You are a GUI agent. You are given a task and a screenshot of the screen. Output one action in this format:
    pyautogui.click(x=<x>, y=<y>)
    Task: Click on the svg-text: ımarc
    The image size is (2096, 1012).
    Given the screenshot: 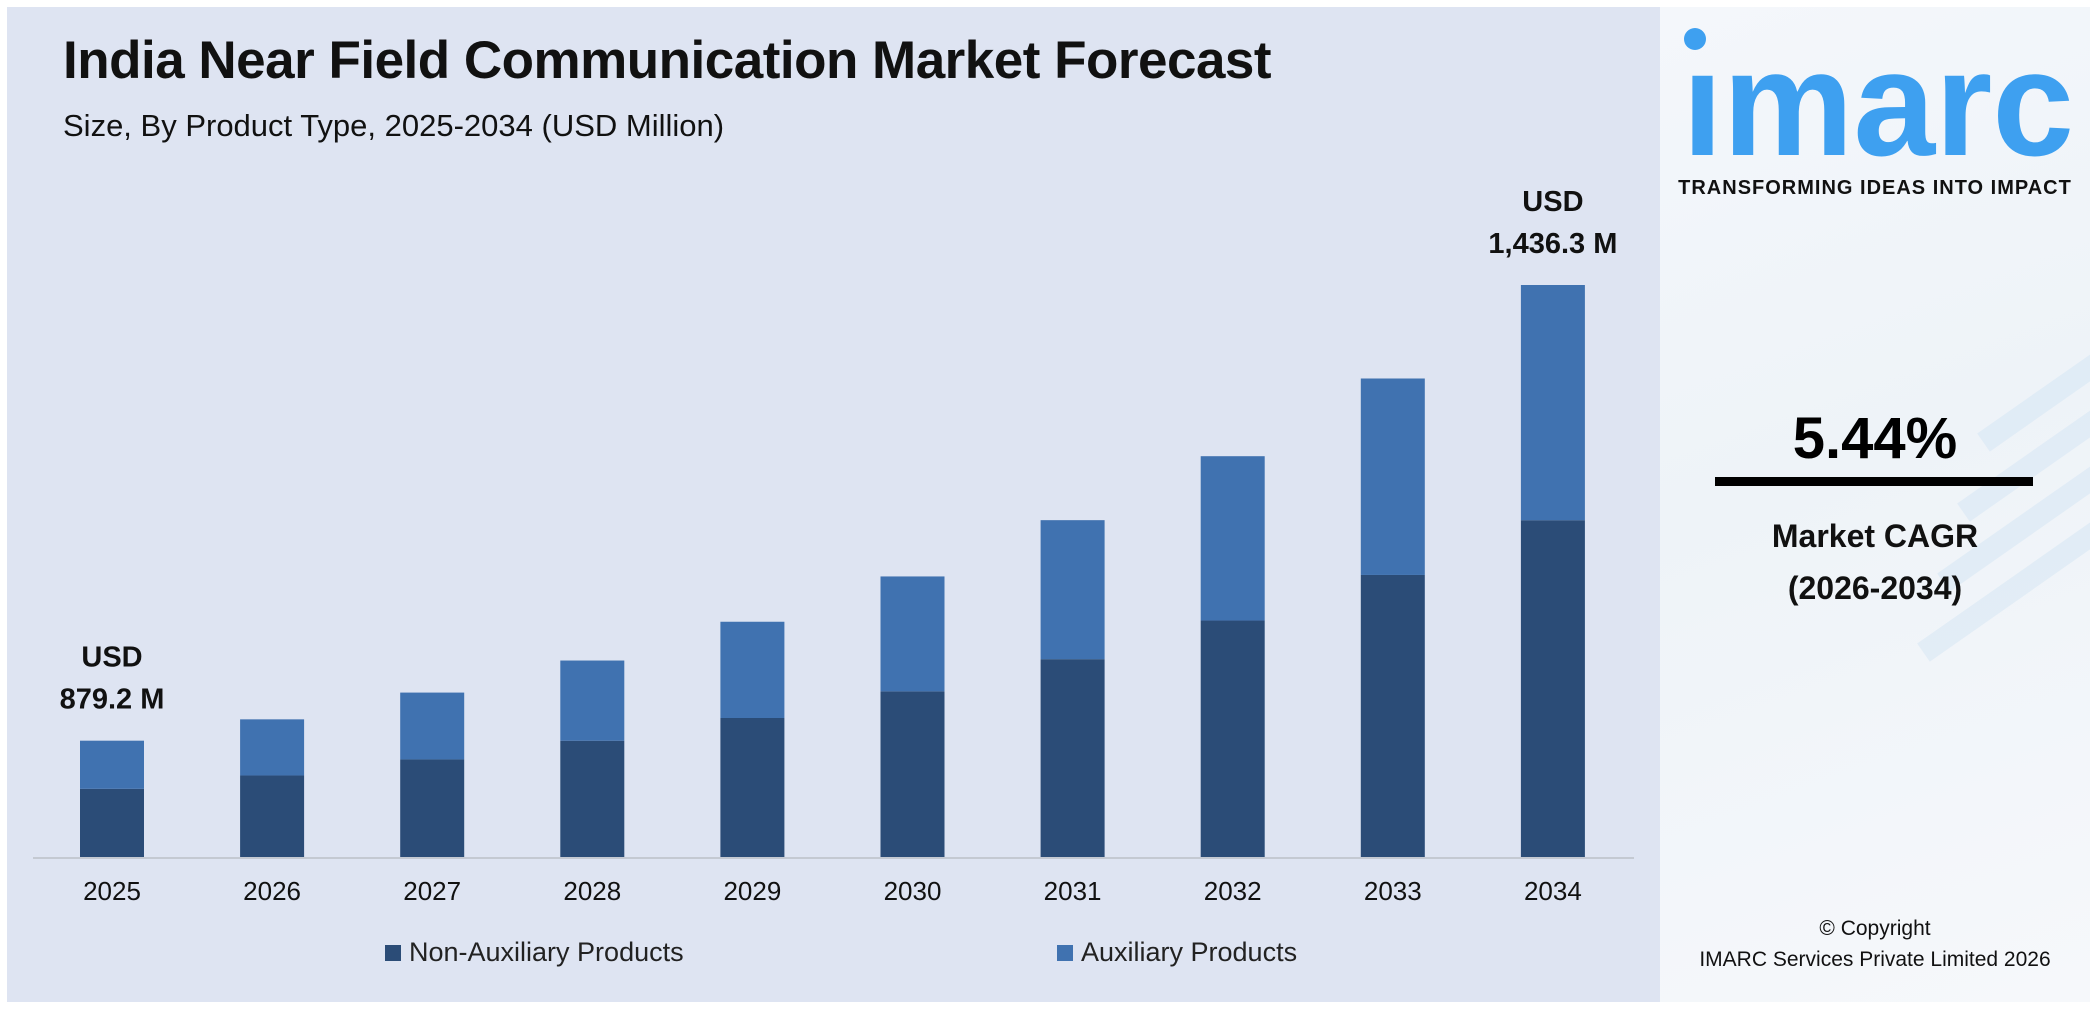 What is the action you would take?
    pyautogui.click(x=1878, y=97)
    